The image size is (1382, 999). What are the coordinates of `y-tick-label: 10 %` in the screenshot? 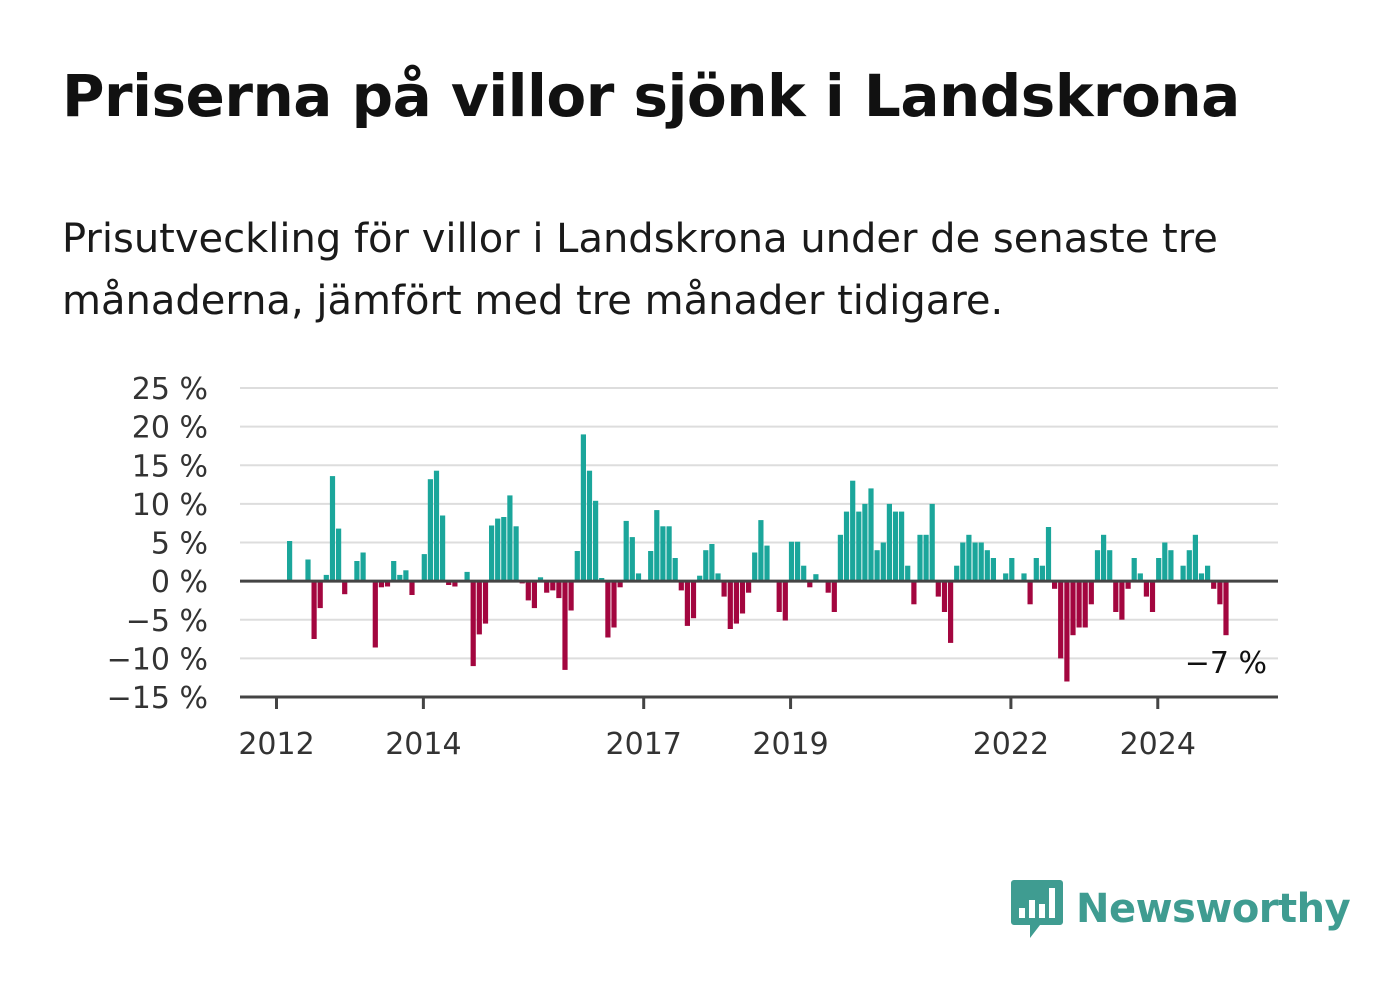 It's located at (170, 505).